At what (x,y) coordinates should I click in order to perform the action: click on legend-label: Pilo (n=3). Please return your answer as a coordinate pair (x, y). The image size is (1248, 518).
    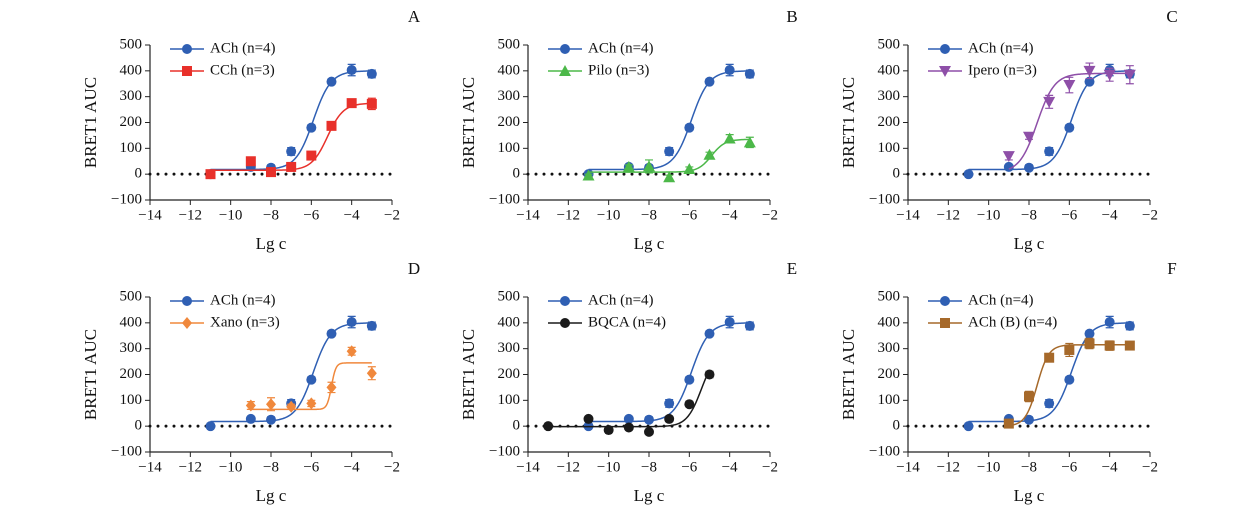
    Looking at the image, I should click on (618, 70).